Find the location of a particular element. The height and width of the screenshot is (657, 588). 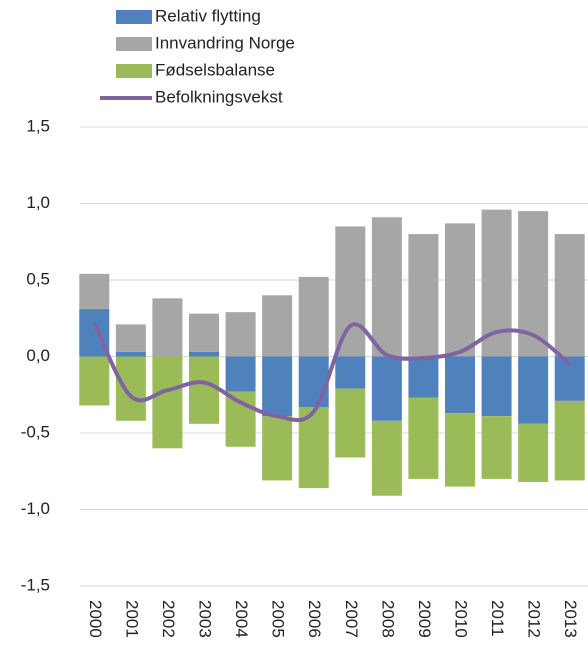

x-tick-label: 2010 is located at coordinates (461, 619).